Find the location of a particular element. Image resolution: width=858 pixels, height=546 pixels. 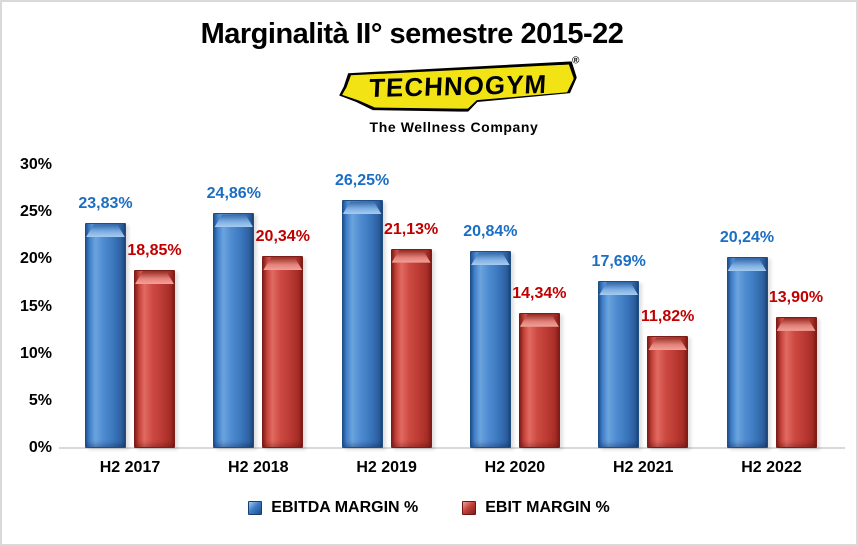

value-label-ebitda-h2-2019: 26,25% is located at coordinates (362, 181).